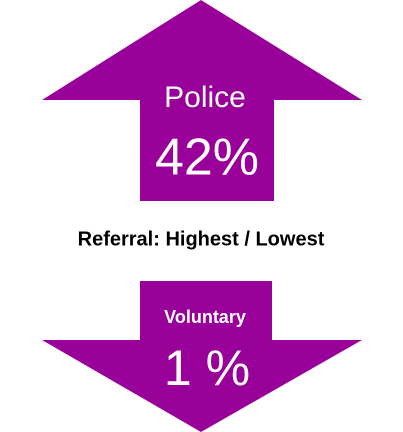 The image size is (403, 432). What do you see at coordinates (207, 158) in the screenshot?
I see `highest-value: 42%` at bounding box center [207, 158].